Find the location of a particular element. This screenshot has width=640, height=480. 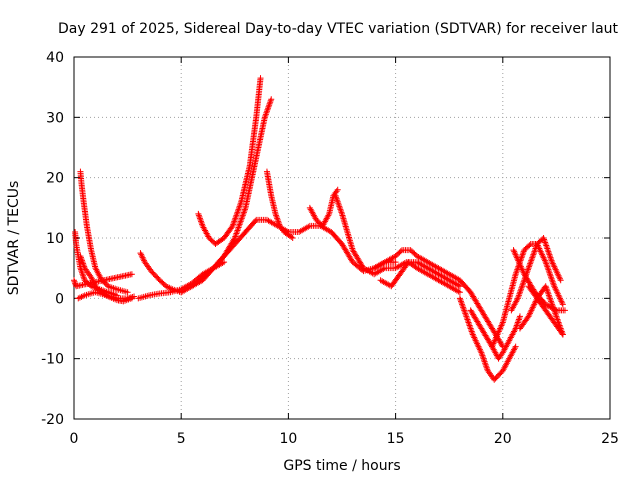

x-tick-label: 5 is located at coordinates (181, 439).